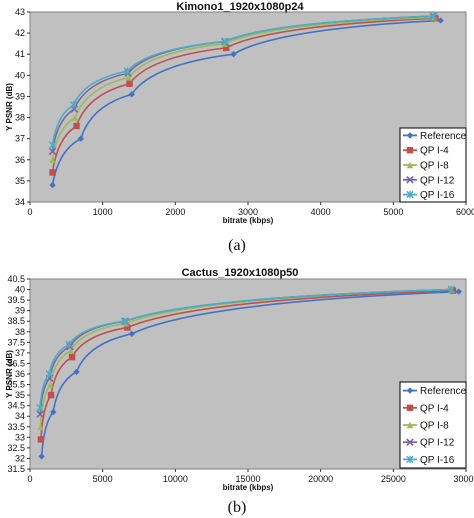 The width and height of the screenshot is (474, 518). What do you see at coordinates (16, 448) in the screenshot?
I see `y-tick-label: 32.5` at bounding box center [16, 448].